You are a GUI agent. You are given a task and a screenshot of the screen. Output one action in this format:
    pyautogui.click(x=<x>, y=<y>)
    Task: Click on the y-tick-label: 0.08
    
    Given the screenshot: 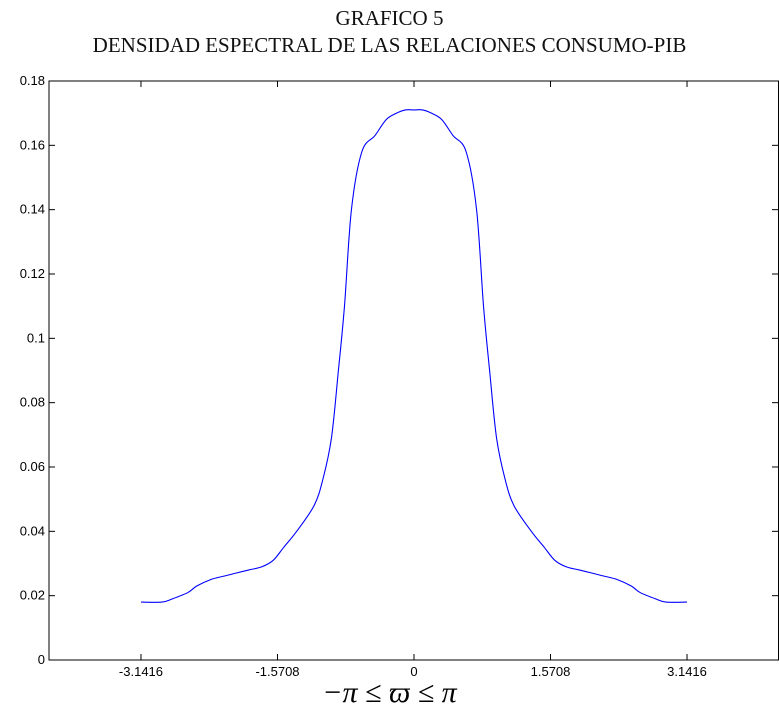 What is the action you would take?
    pyautogui.click(x=32, y=402)
    